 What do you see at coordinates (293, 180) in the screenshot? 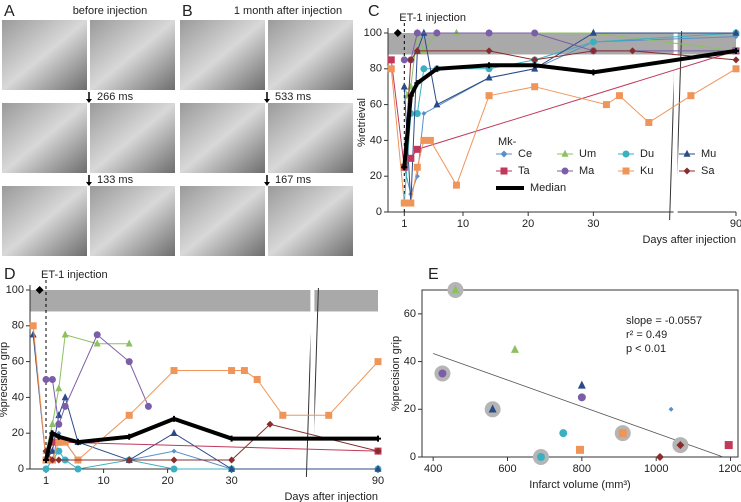
I see `interval-label: 167 ms` at bounding box center [293, 180].